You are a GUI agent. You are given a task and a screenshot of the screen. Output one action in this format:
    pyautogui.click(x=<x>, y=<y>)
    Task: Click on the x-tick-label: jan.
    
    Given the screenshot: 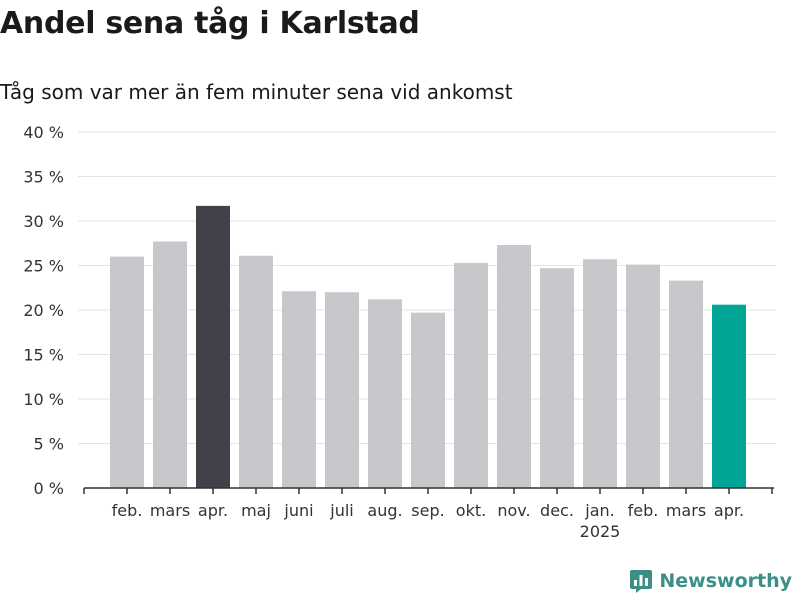 What is the action you would take?
    pyautogui.click(x=599, y=510)
    